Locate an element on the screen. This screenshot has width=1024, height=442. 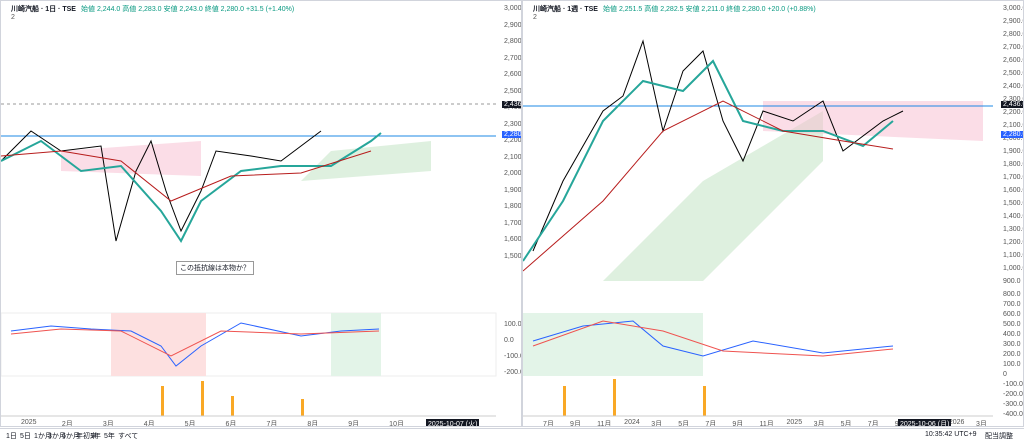
range-button: 5年 is located at coordinates (109, 436).